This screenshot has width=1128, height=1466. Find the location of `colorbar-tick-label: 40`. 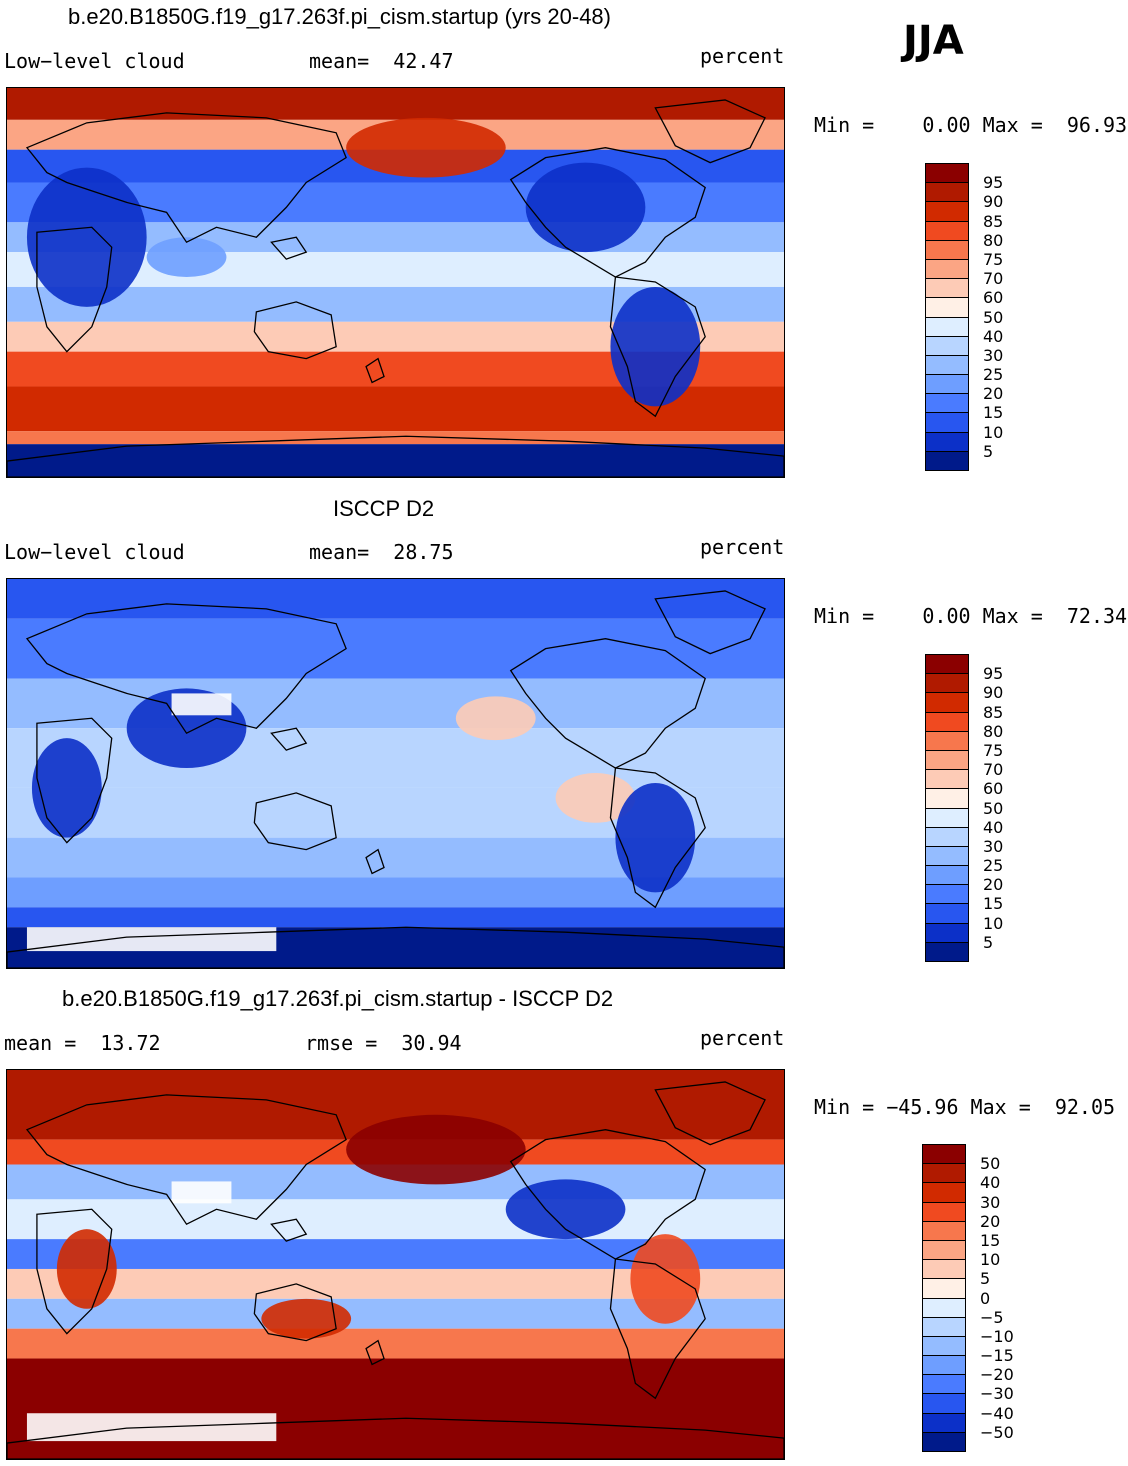

colorbar-tick-label: 40 is located at coordinates (990, 1183).